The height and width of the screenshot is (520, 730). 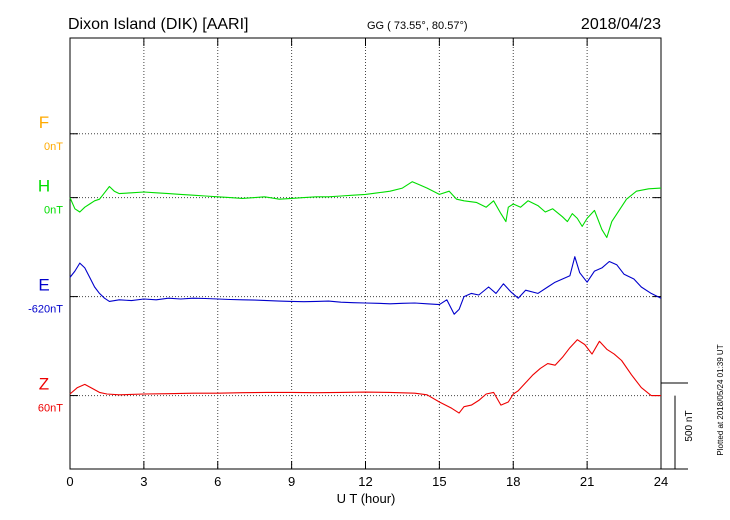 I want to click on plotted-at-note: Plotted at 2018/05/24 01:39 UT, so click(x=720, y=399).